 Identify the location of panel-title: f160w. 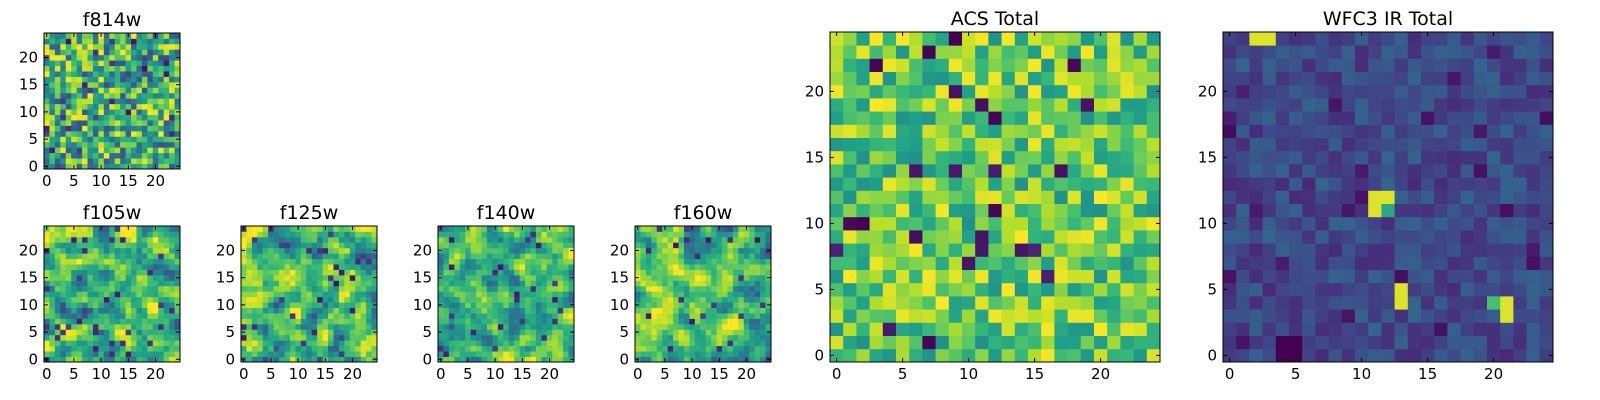
(703, 213).